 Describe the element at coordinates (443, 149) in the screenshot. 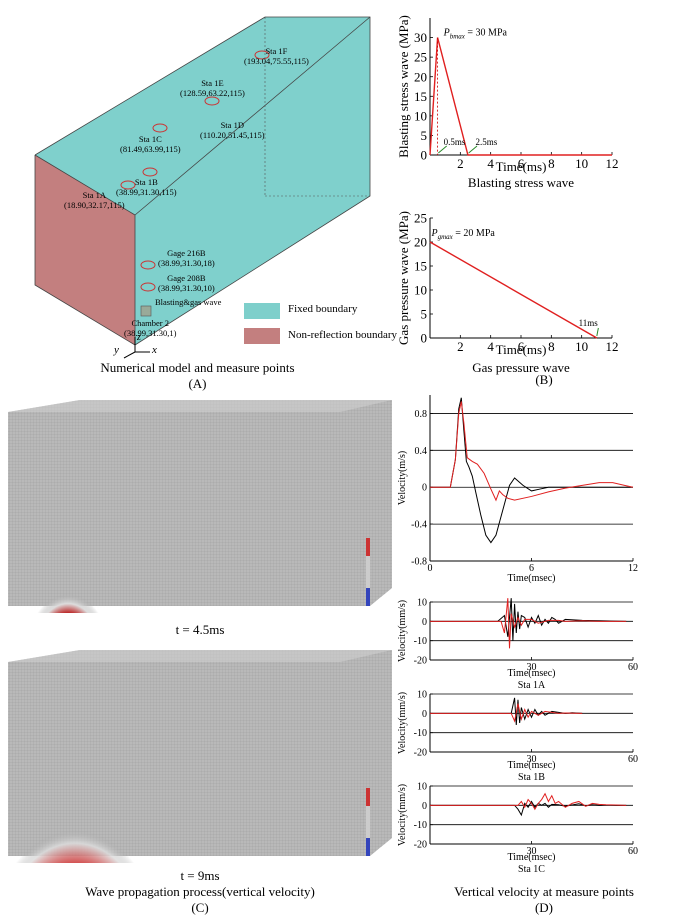

I see `t1-arrow` at that location.